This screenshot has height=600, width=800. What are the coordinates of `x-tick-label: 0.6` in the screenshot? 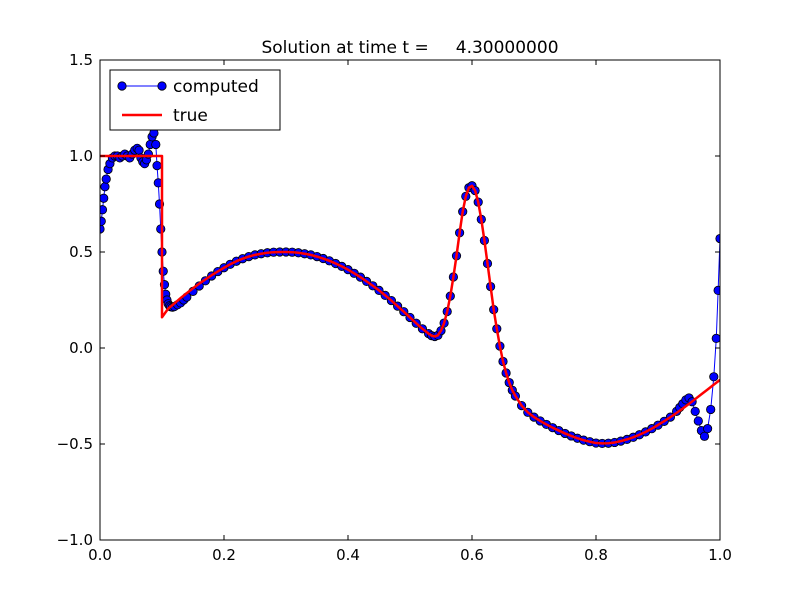 It's located at (472, 555).